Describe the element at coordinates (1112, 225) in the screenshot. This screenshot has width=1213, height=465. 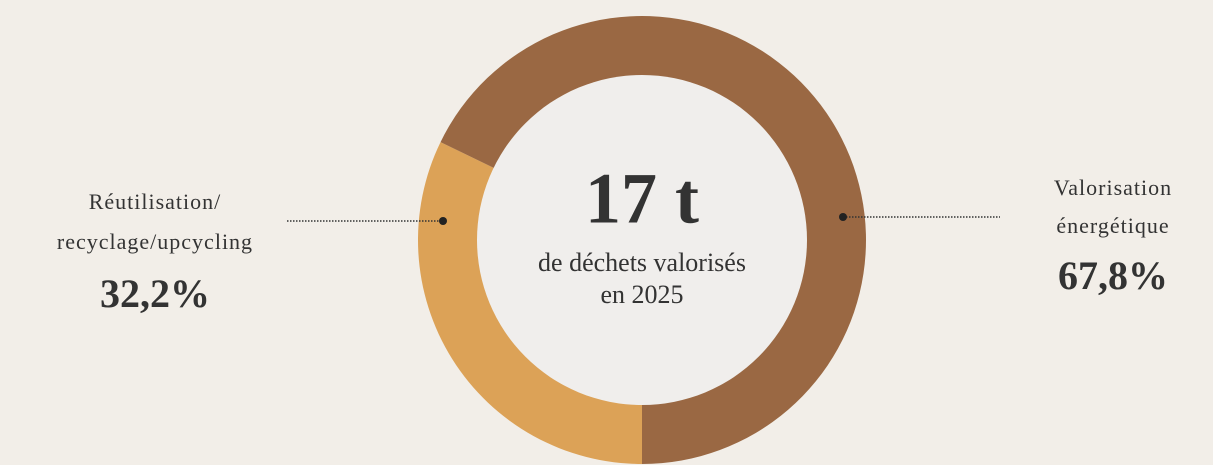
I see `legend-label: énergétique` at that location.